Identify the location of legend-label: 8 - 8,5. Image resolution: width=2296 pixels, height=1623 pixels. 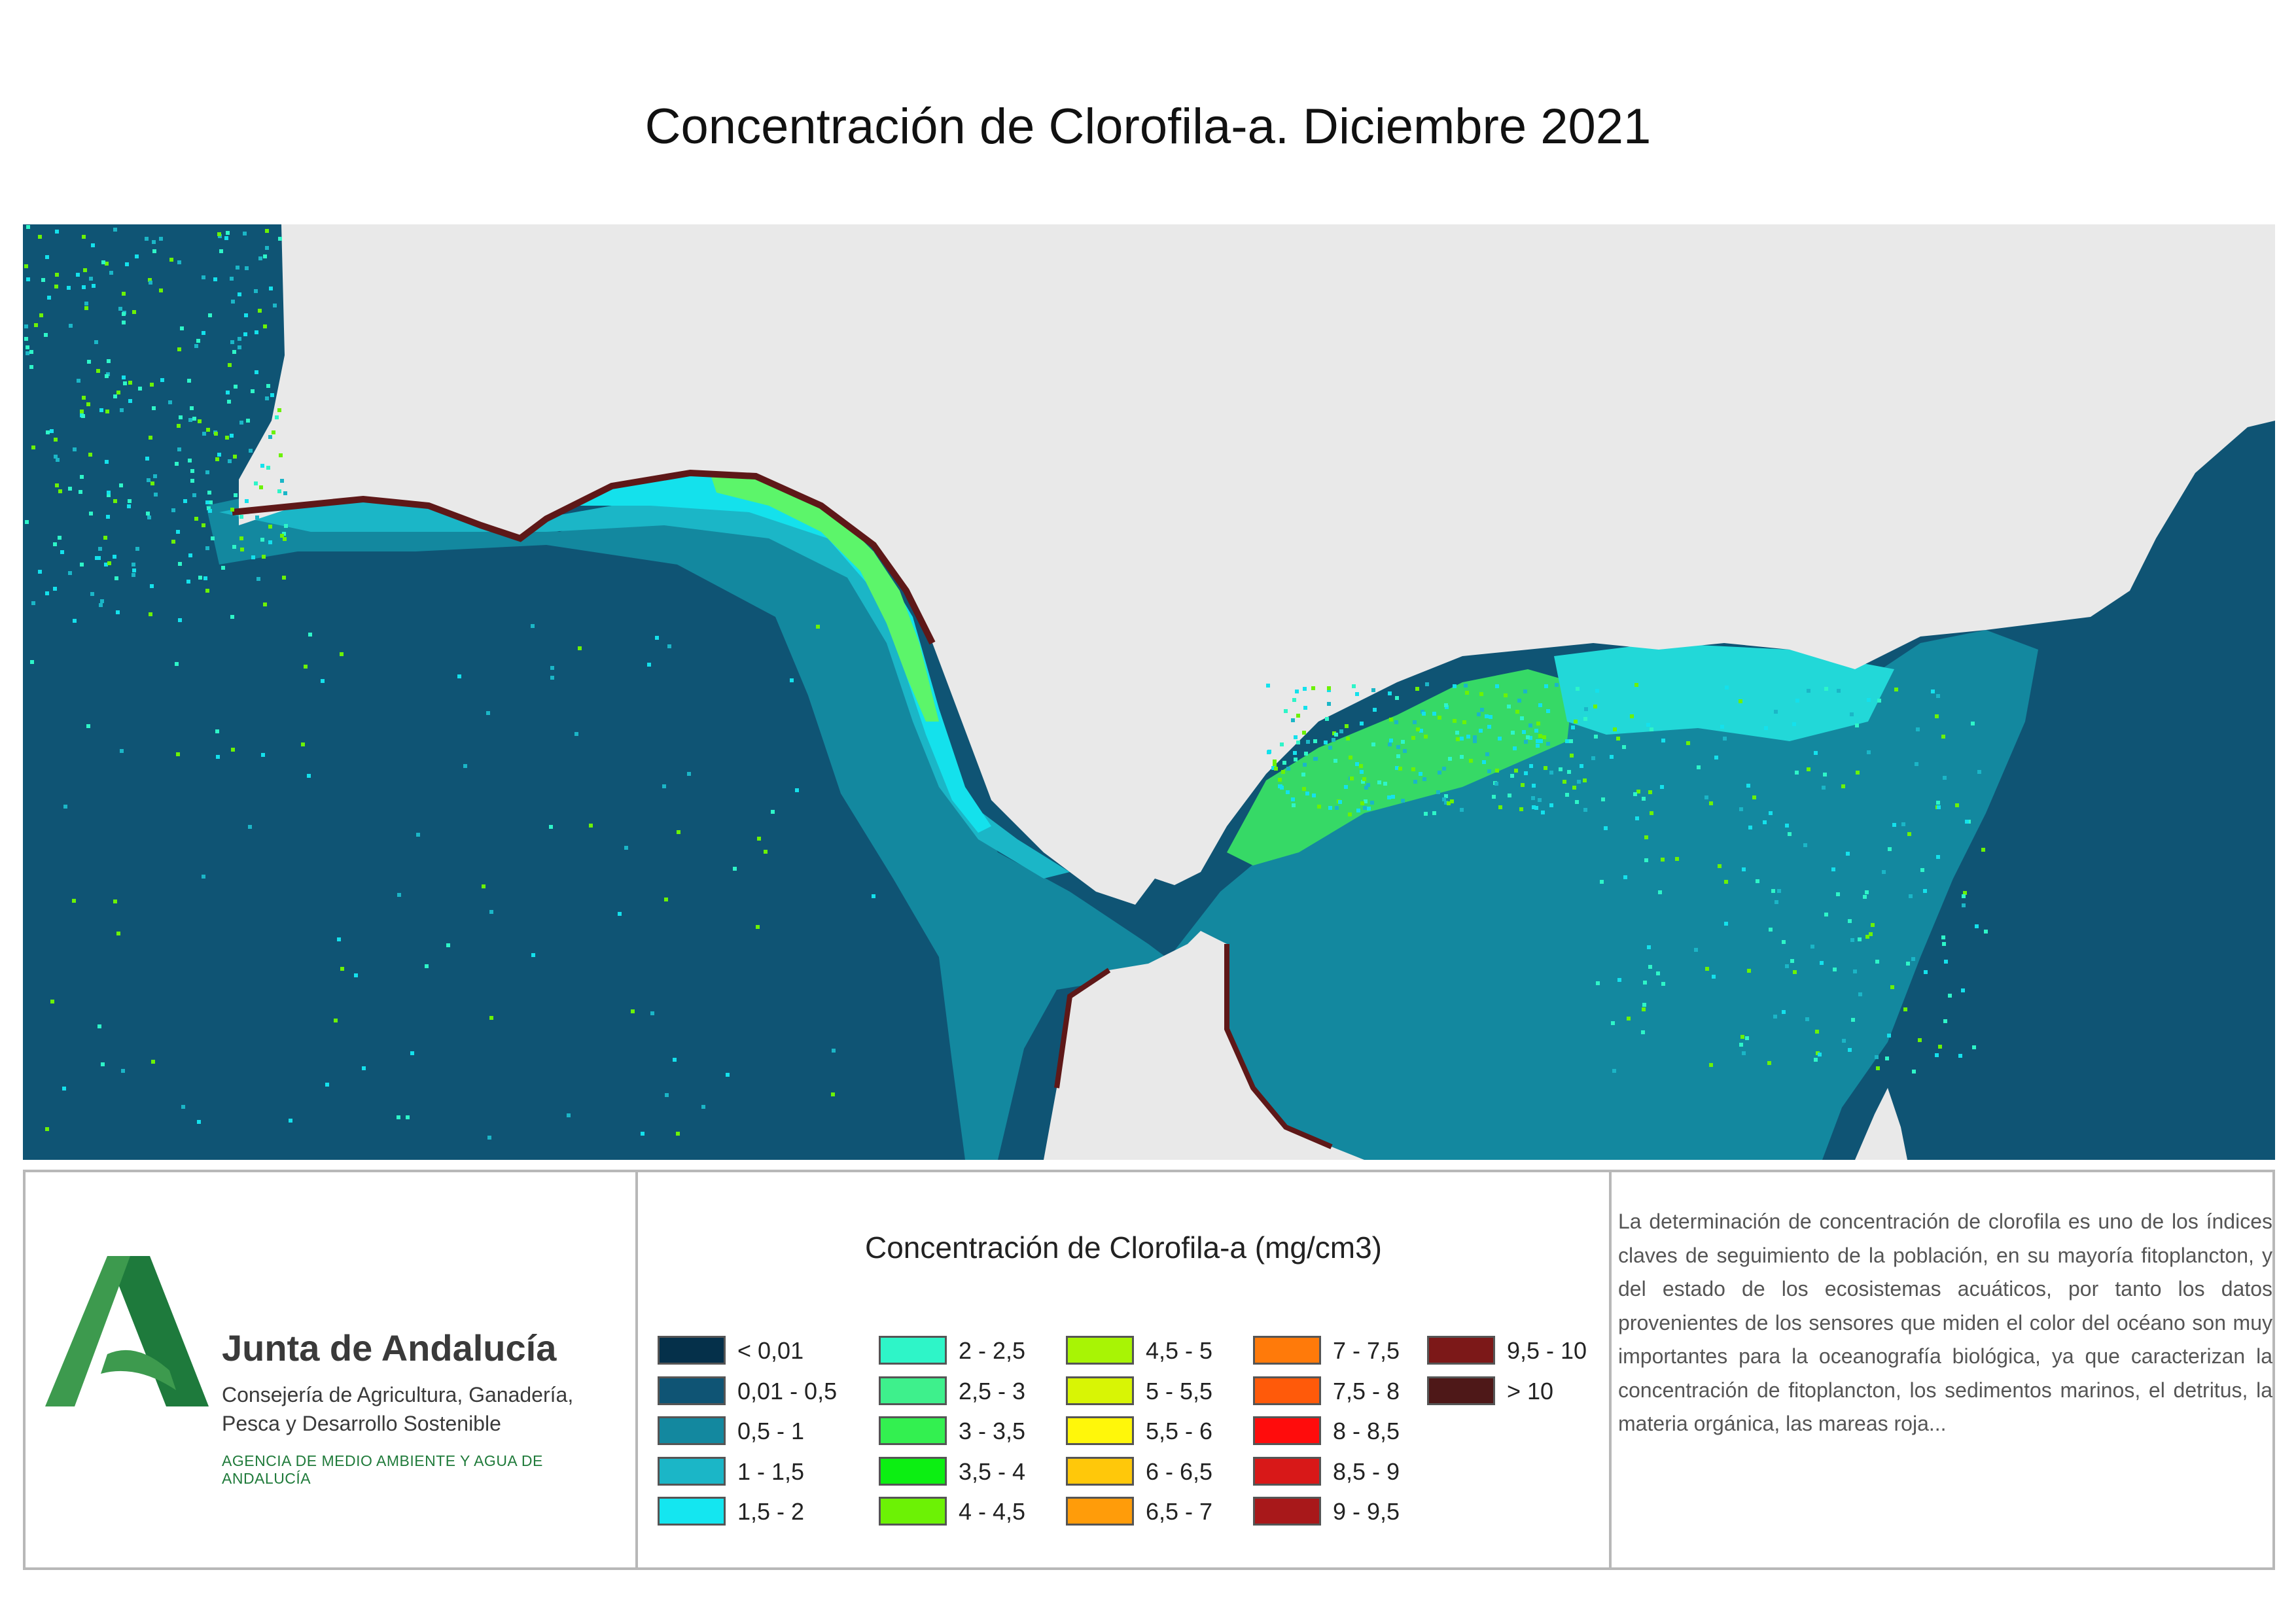
(1366, 1431).